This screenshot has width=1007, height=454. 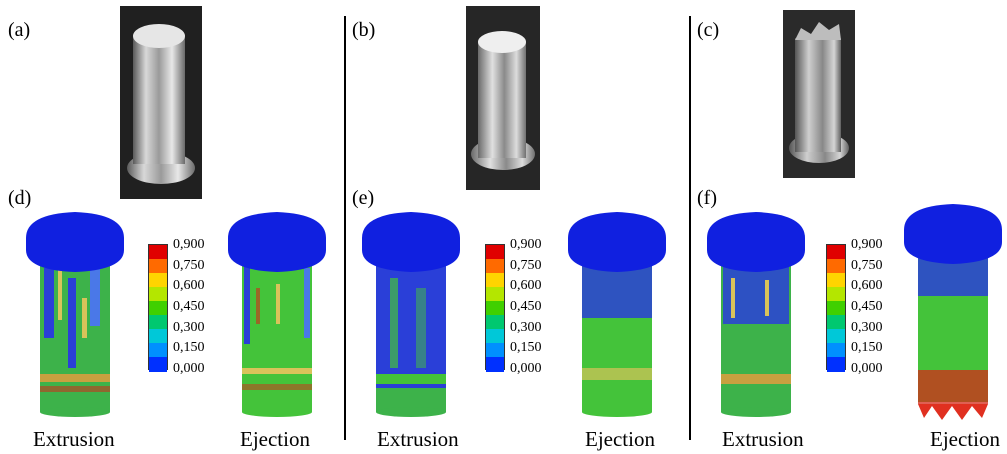 What do you see at coordinates (418, 439) in the screenshot?
I see `caption-extrusion-e: Extrusion` at bounding box center [418, 439].